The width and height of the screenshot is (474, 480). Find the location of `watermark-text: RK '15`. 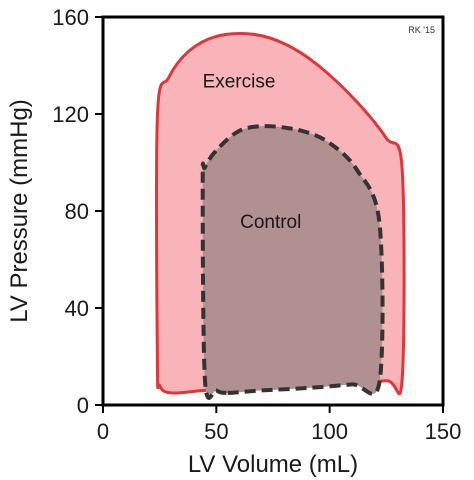

watermark-text: RK '15 is located at coordinates (421, 30).